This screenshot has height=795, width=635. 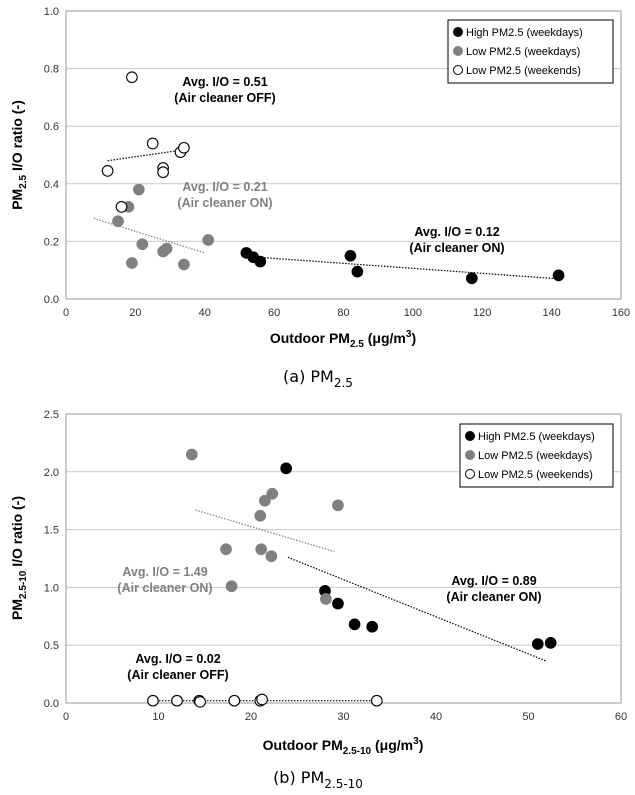 What do you see at coordinates (51, 473) in the screenshot?
I see `y-tick-label: 2.0` at bounding box center [51, 473].